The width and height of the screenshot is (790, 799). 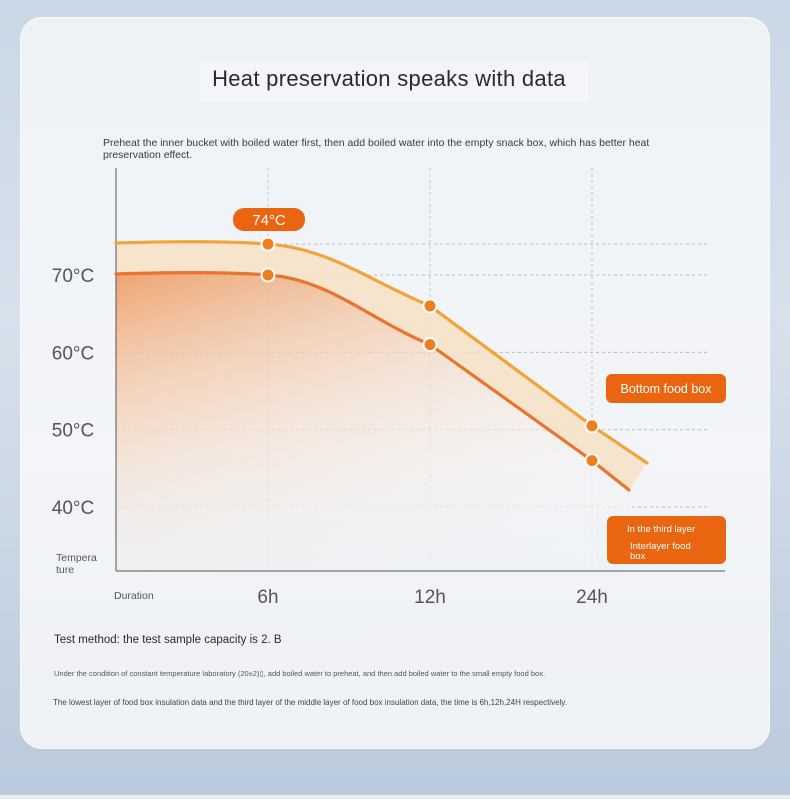 What do you see at coordinates (592, 597) in the screenshot?
I see `x-tick-label: 24h` at bounding box center [592, 597].